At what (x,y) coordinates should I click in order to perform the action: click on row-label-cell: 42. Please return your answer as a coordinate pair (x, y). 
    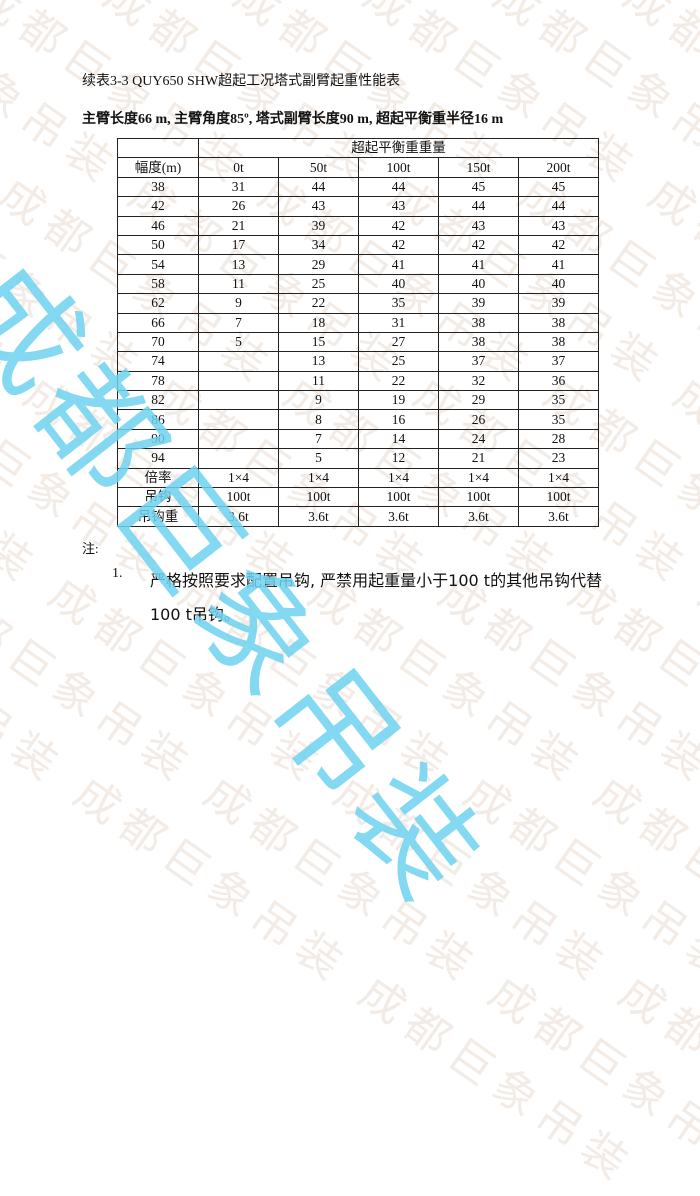
    Looking at the image, I should click on (158, 206).